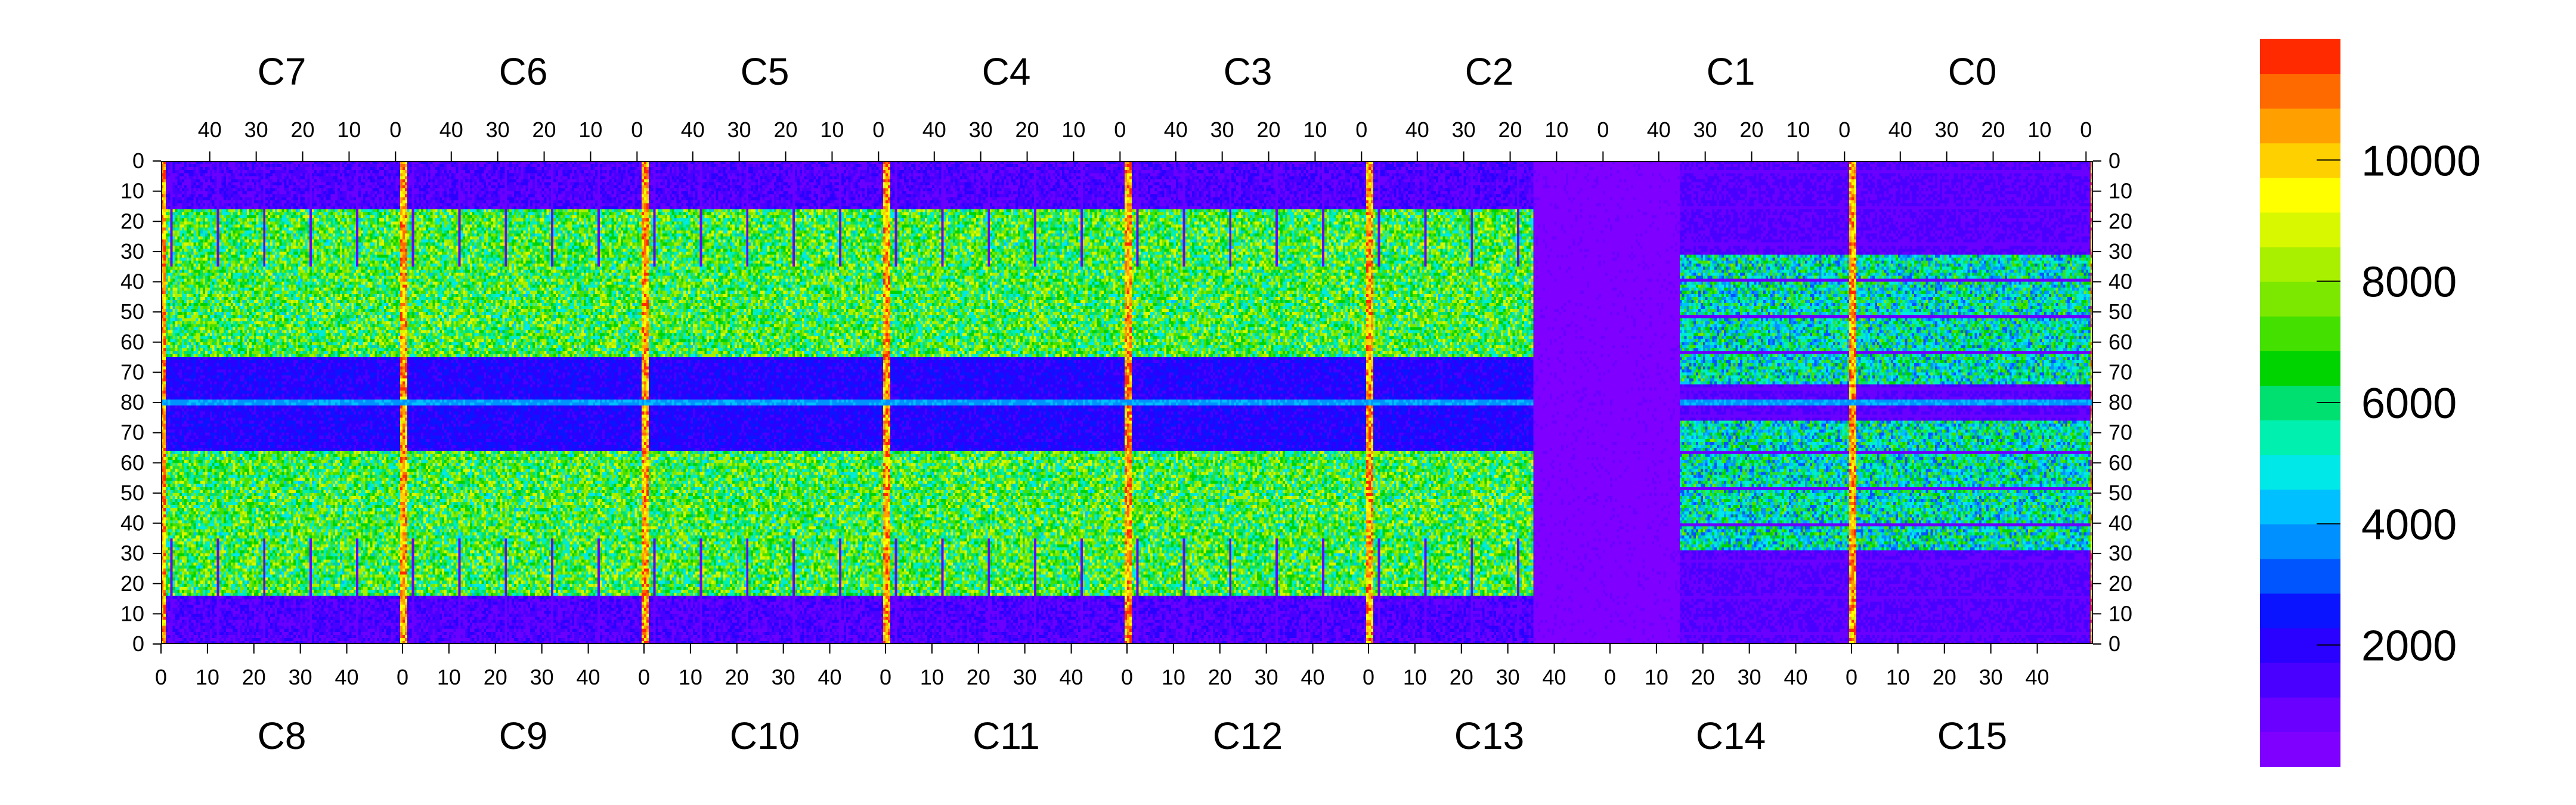 This screenshot has width=2576, height=805. Describe the element at coordinates (524, 71) in the screenshot. I see `top-chip-label-c6: C6` at that location.